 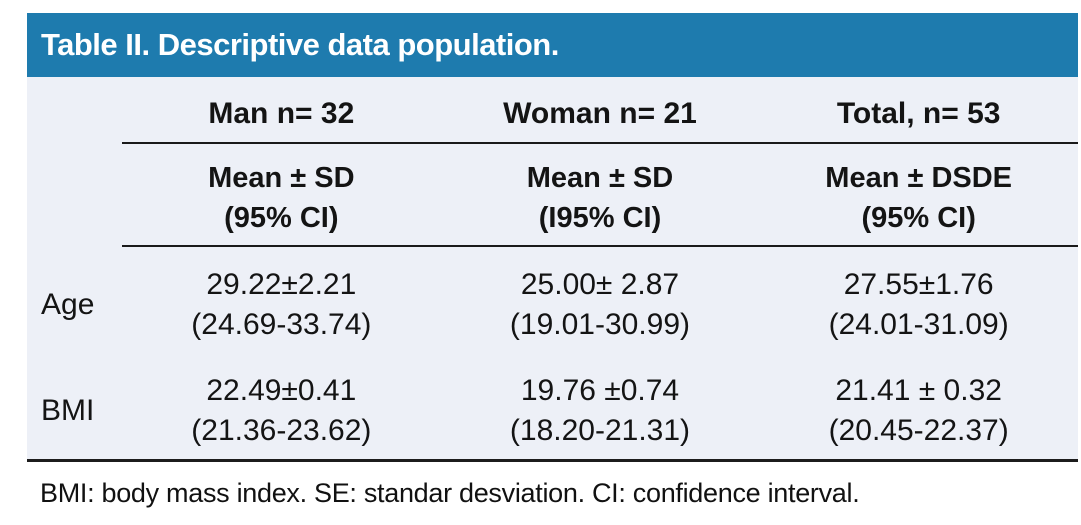 I want to click on cell-bmi-total: 21.41 ± 0.32 (20.45-22.37), so click(x=918, y=411).